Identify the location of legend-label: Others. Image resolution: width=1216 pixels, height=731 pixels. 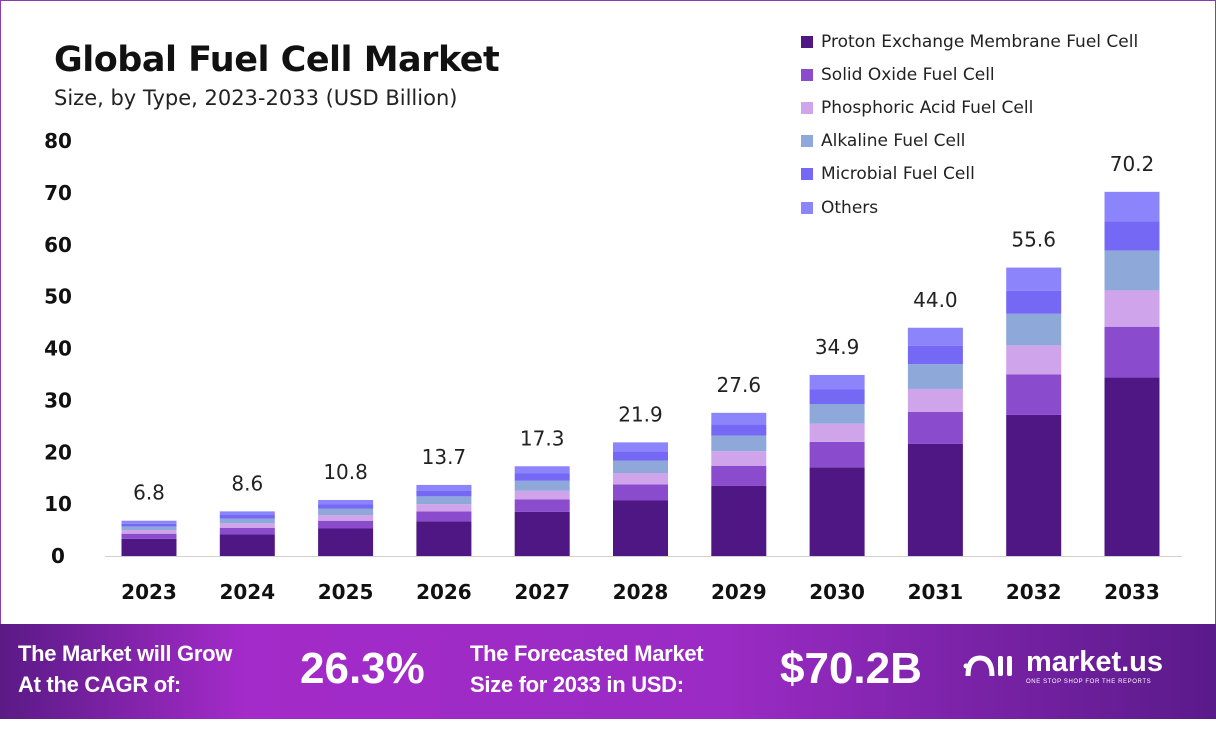
(850, 207).